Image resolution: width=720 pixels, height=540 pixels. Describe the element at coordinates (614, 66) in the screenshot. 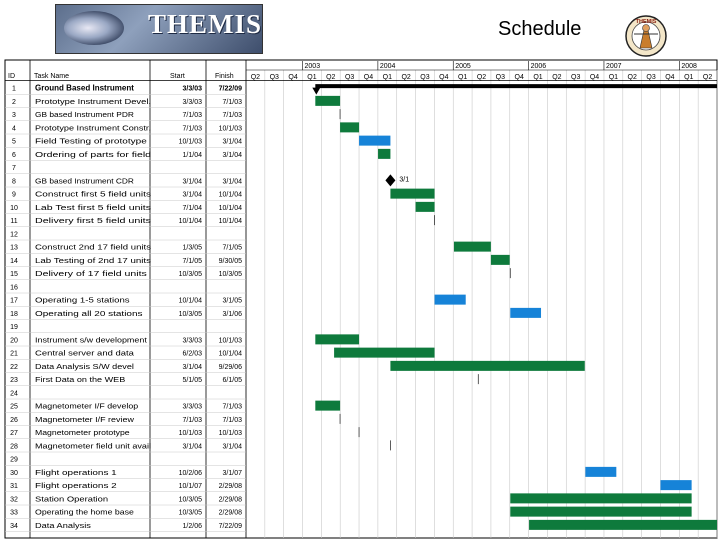

I see `year-label: 2007` at that location.